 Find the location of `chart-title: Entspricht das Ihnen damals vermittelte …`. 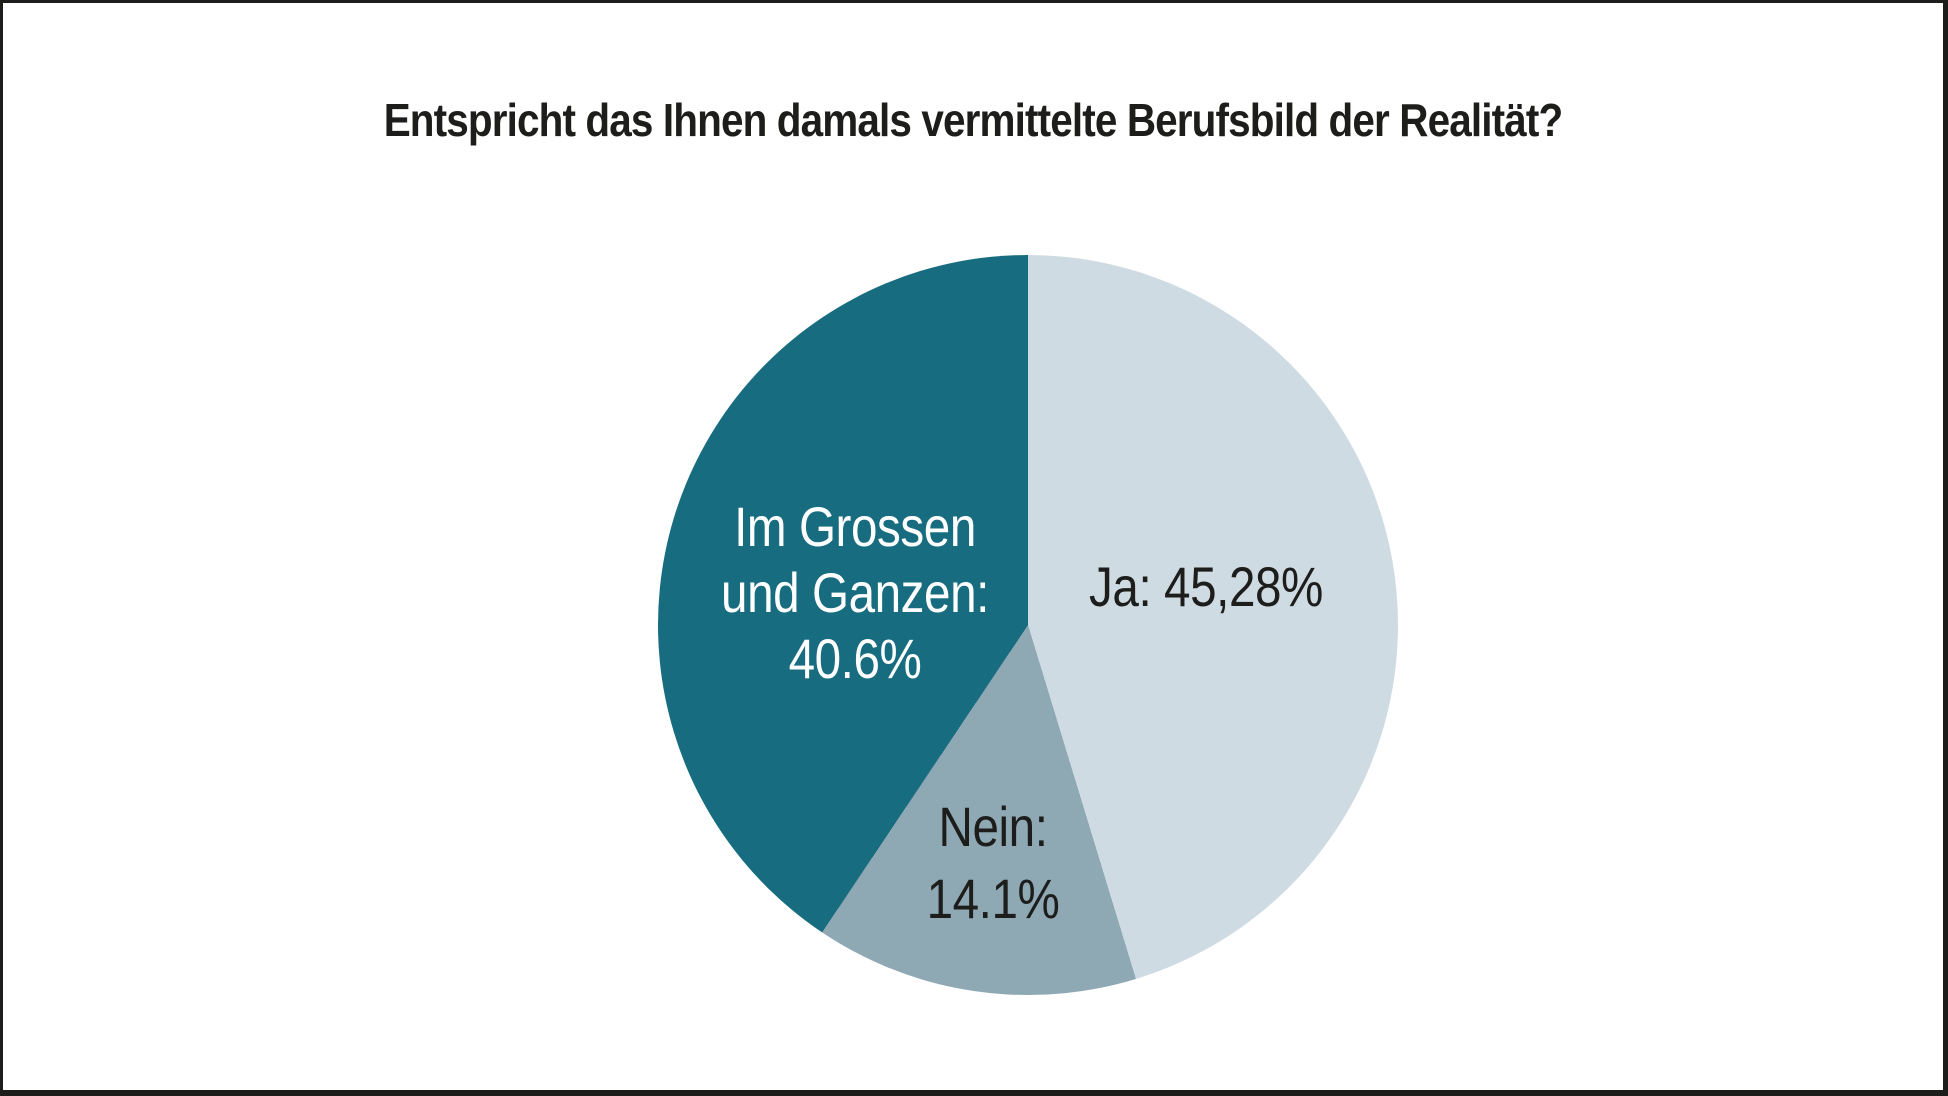

chart-title: Entspricht das Ihnen damals vermittelte … is located at coordinates (973, 120).